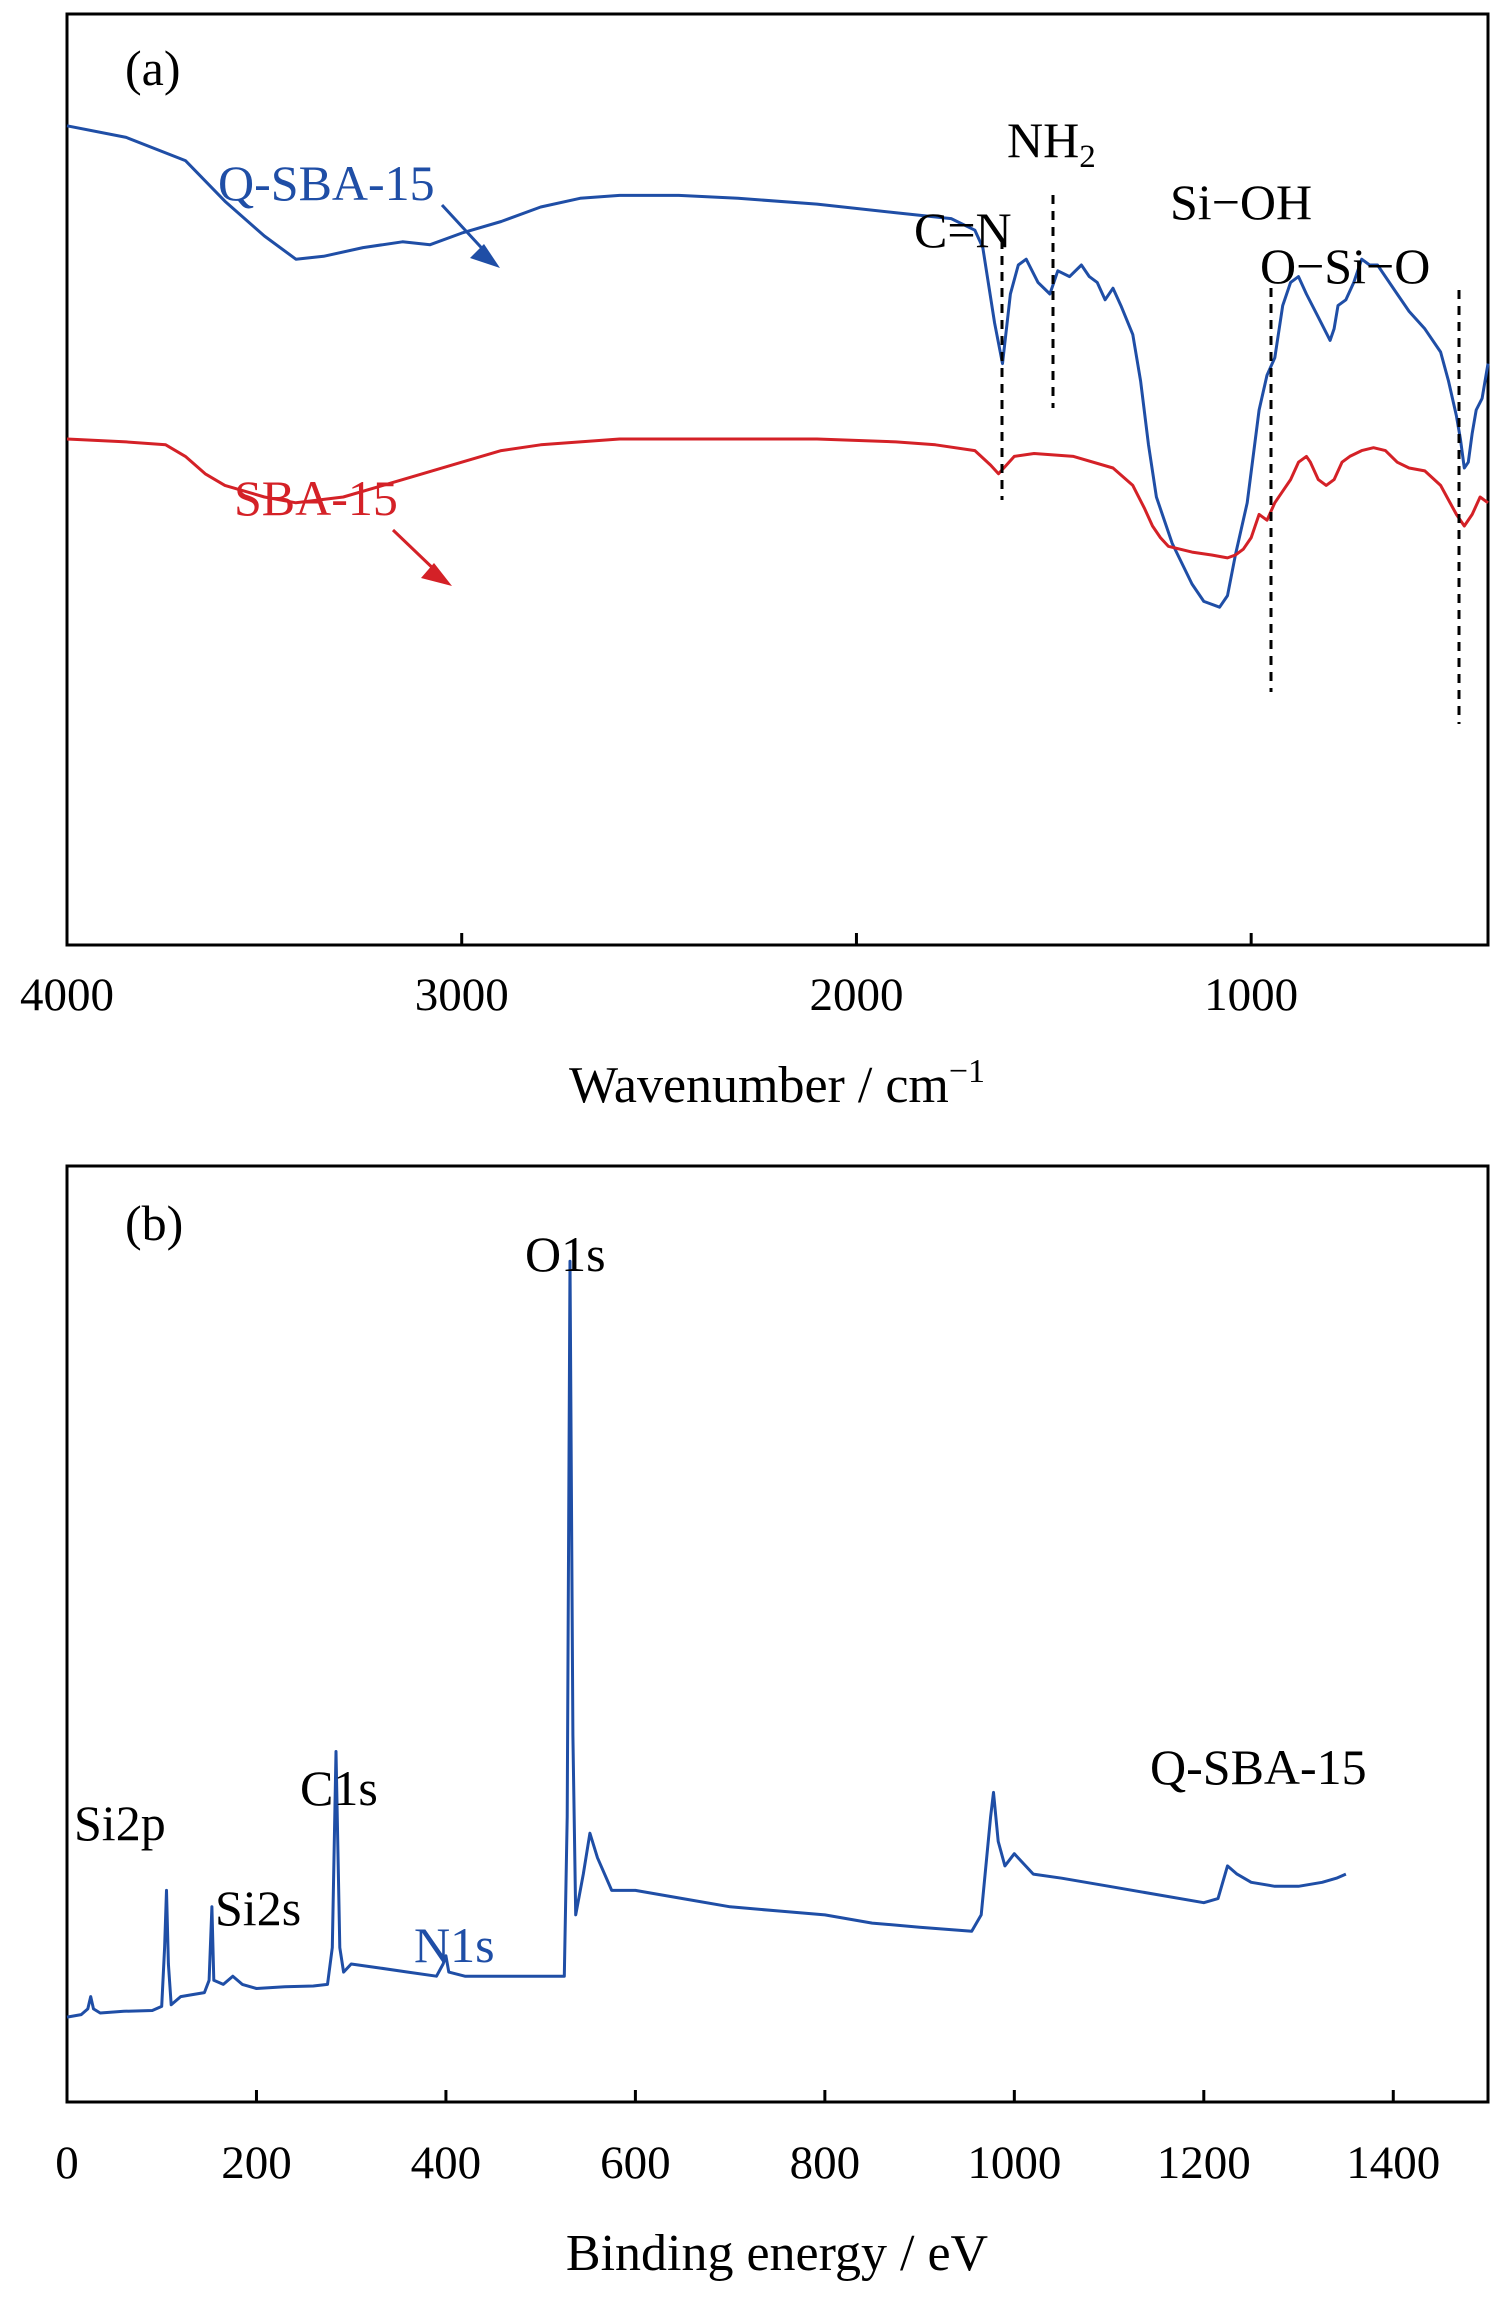  What do you see at coordinates (256, 2163) in the screenshot?
I see `x-tick-label: 200` at bounding box center [256, 2163].